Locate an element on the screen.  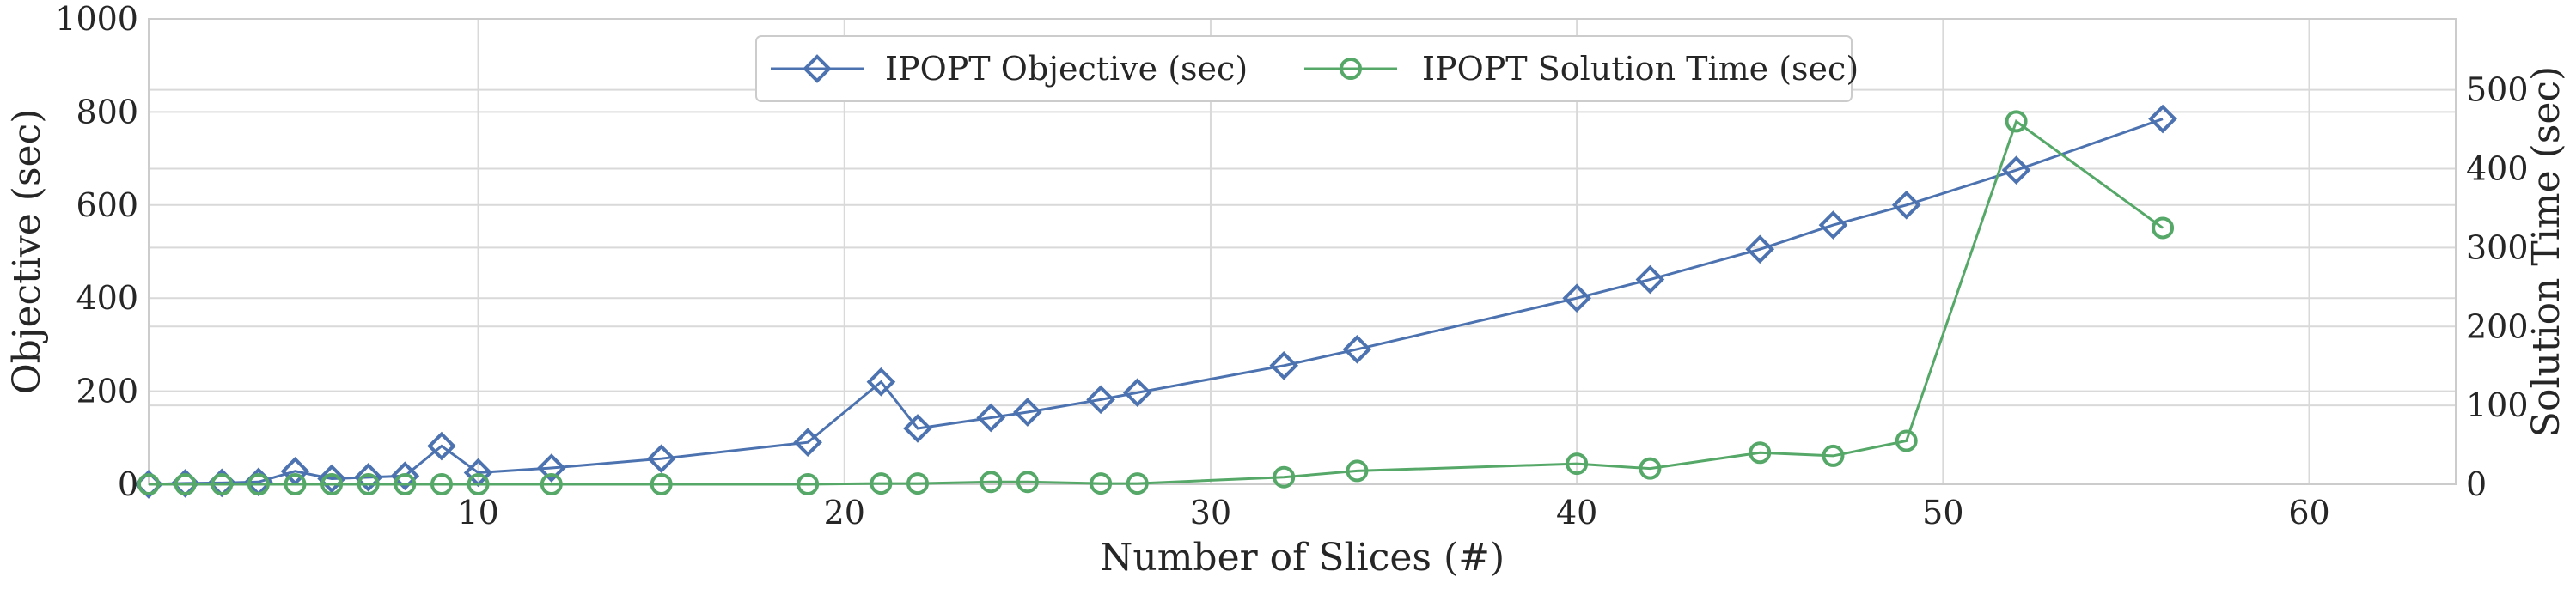
y-right-tick-label: 100 is located at coordinates (2497, 405).